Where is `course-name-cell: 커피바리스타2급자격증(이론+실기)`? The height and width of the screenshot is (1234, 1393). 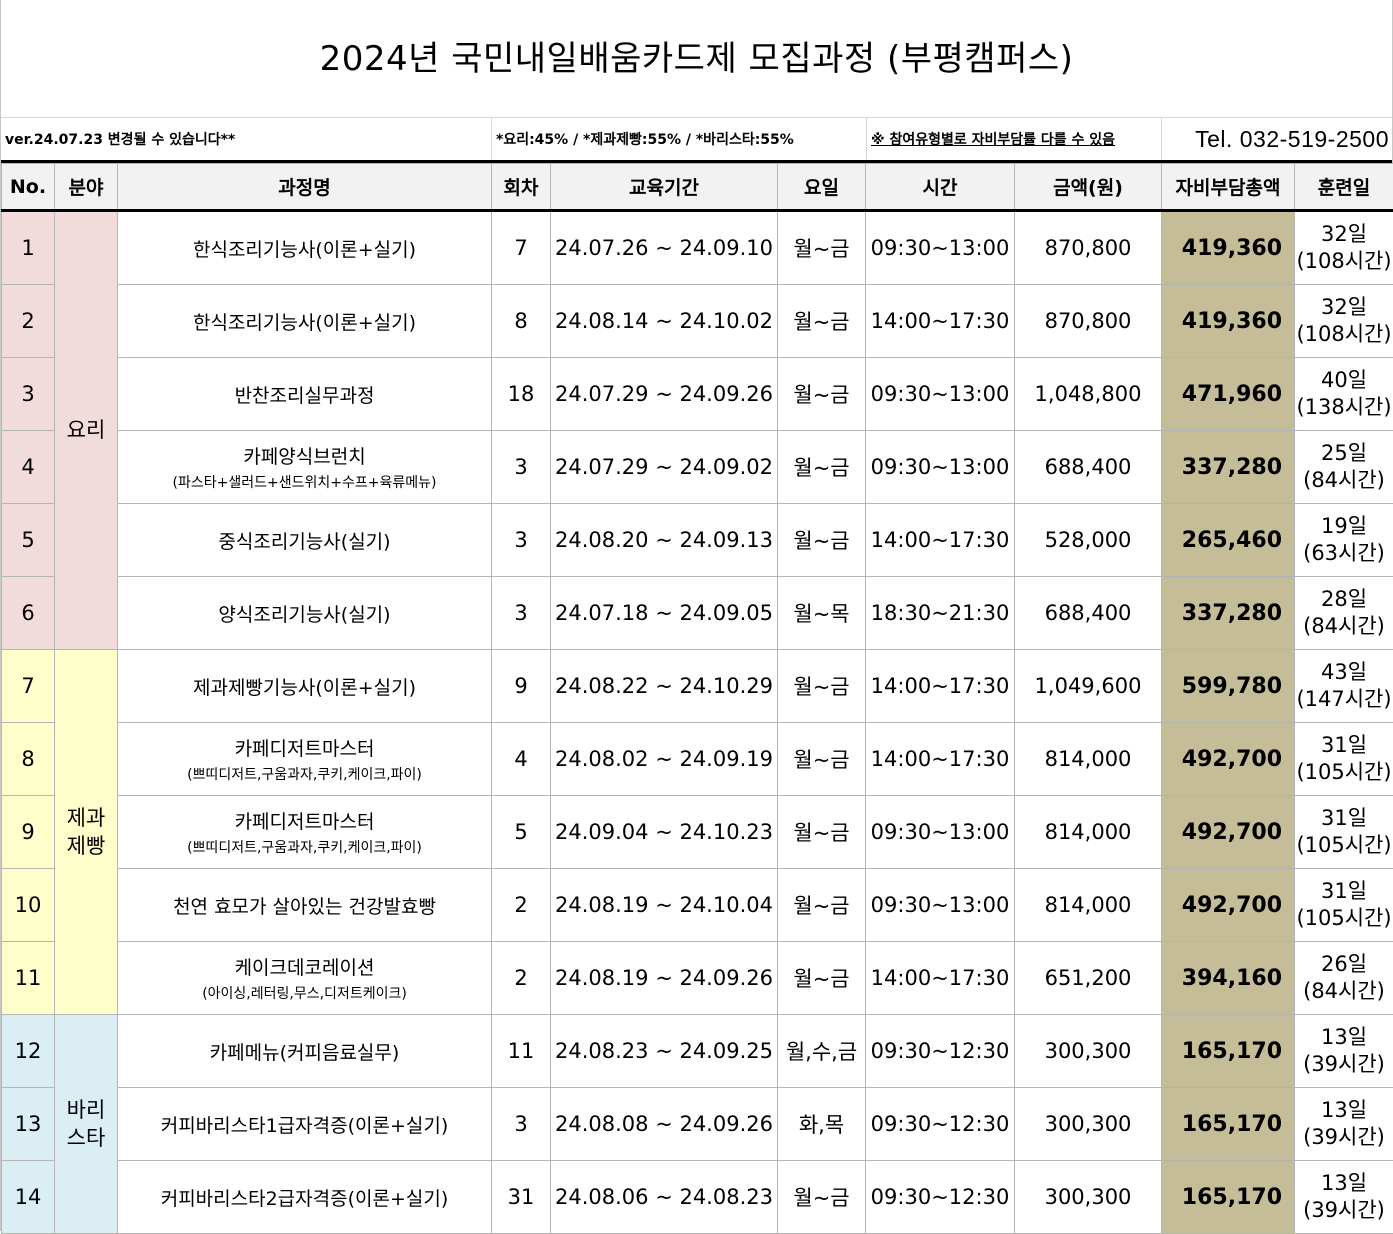 course-name-cell: 커피바리스타2급자격증(이론+실기) is located at coordinates (305, 1197).